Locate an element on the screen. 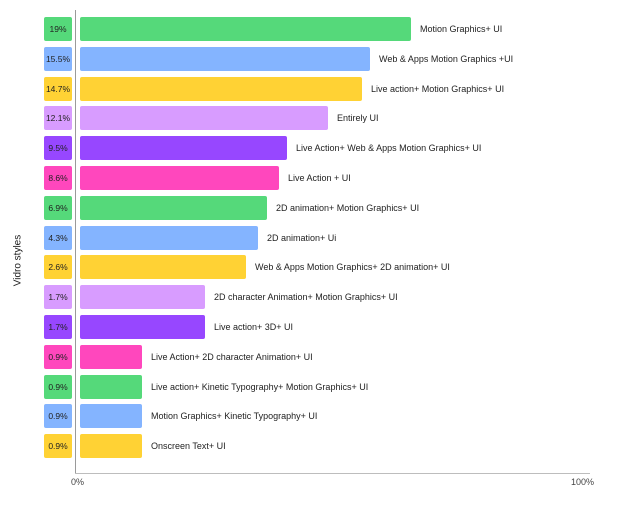 This screenshot has height=505, width=624. category-label: Motion Graphics+ UI is located at coordinates (461, 29).